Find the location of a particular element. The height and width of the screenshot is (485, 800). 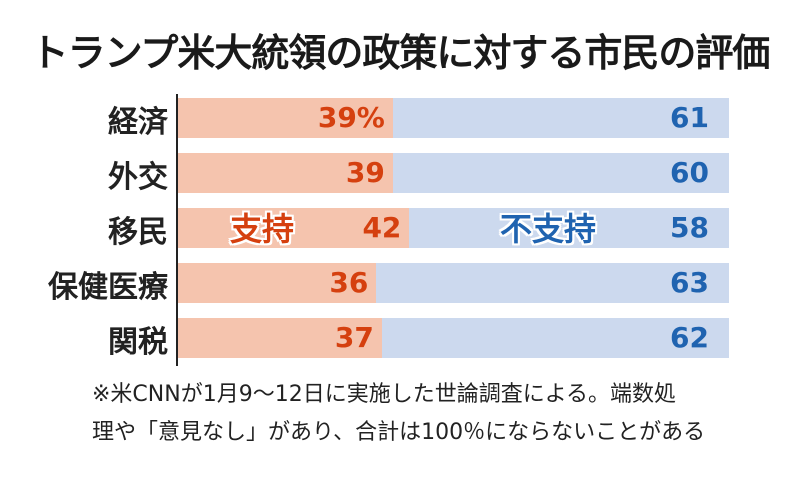

value-label-support: 37 is located at coordinates (354, 337).